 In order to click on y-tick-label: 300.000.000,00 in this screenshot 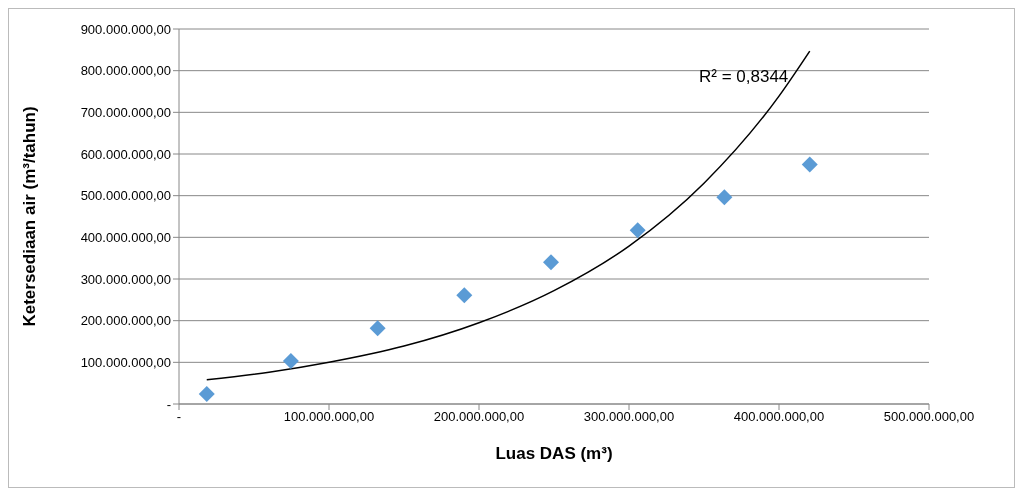, I will do `click(125, 279)`.